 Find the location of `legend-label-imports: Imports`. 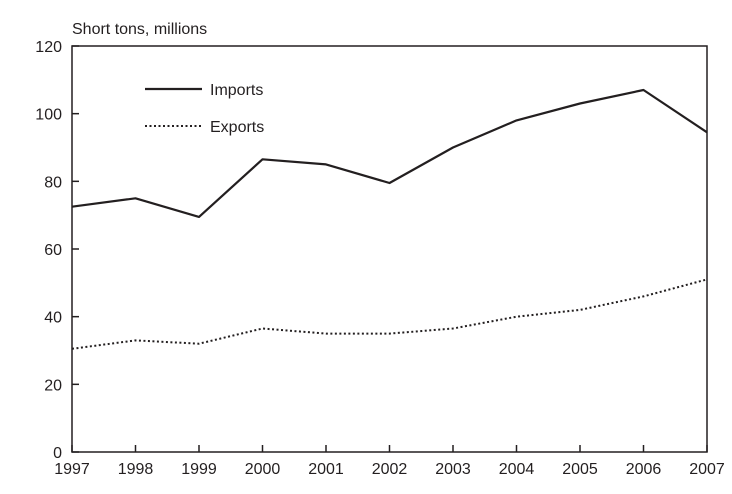

legend-label-imports: Imports is located at coordinates (236, 90).